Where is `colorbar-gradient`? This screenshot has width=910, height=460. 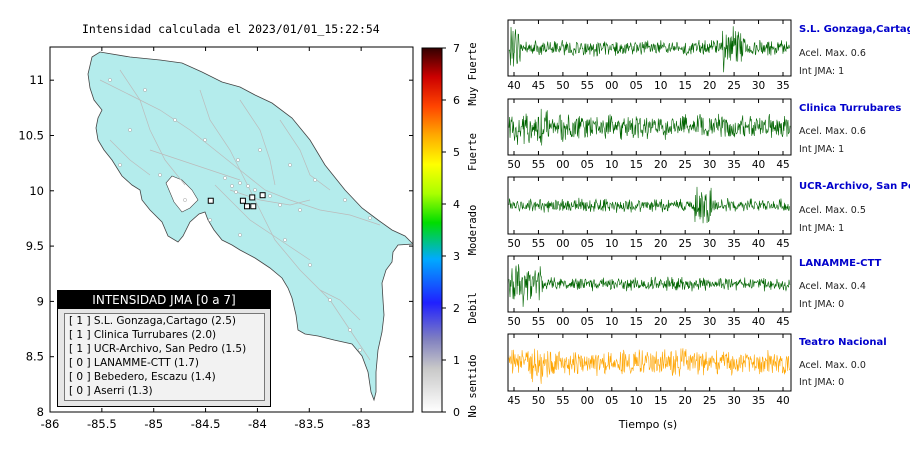
colorbar-gradient is located at coordinates (432, 230).